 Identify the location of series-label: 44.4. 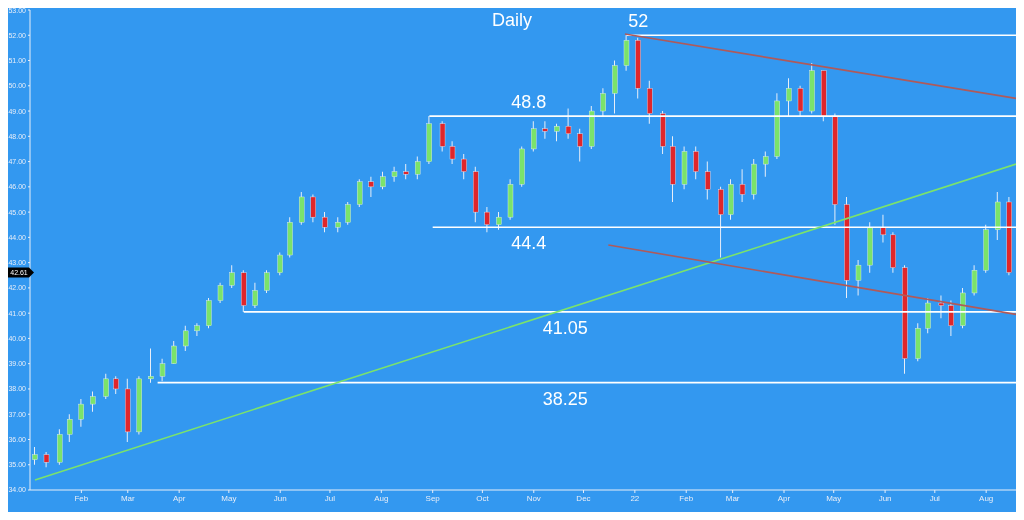
(529, 243).